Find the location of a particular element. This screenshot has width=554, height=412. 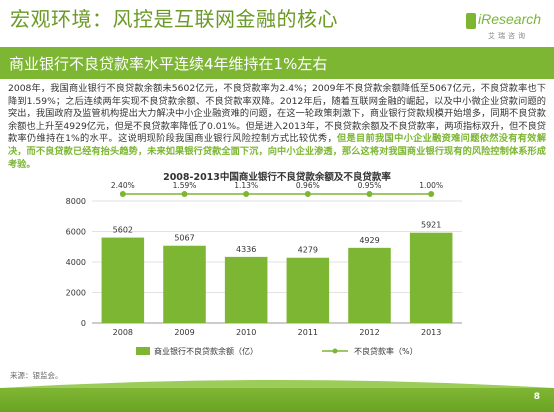

rate-point-2012 is located at coordinates (369, 194).